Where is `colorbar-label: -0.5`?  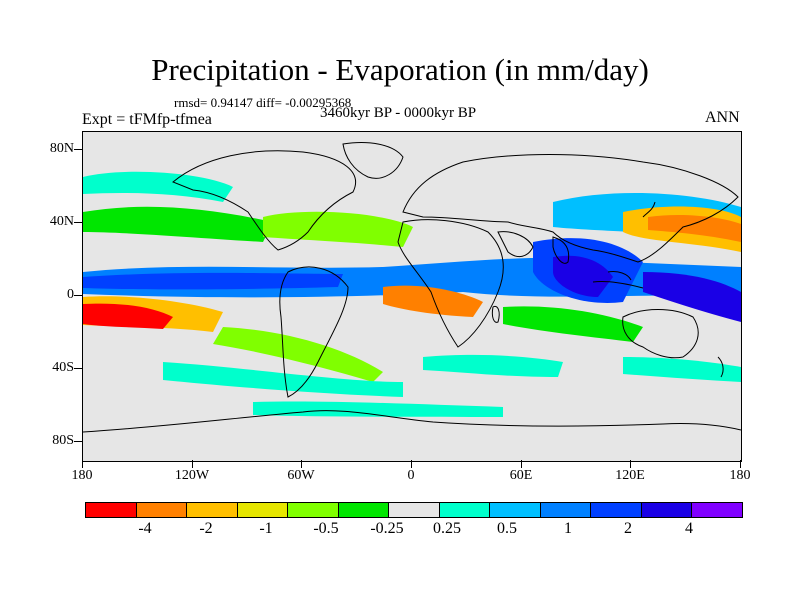 colorbar-label: -0.5 is located at coordinates (326, 528).